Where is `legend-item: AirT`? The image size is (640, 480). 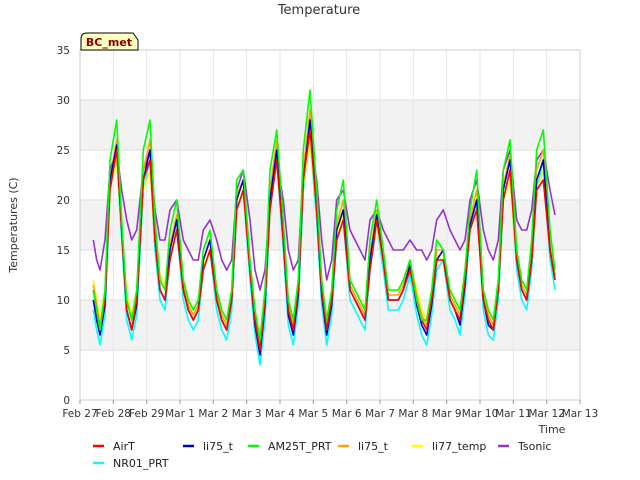 legend-item: AirT is located at coordinates (114, 446).